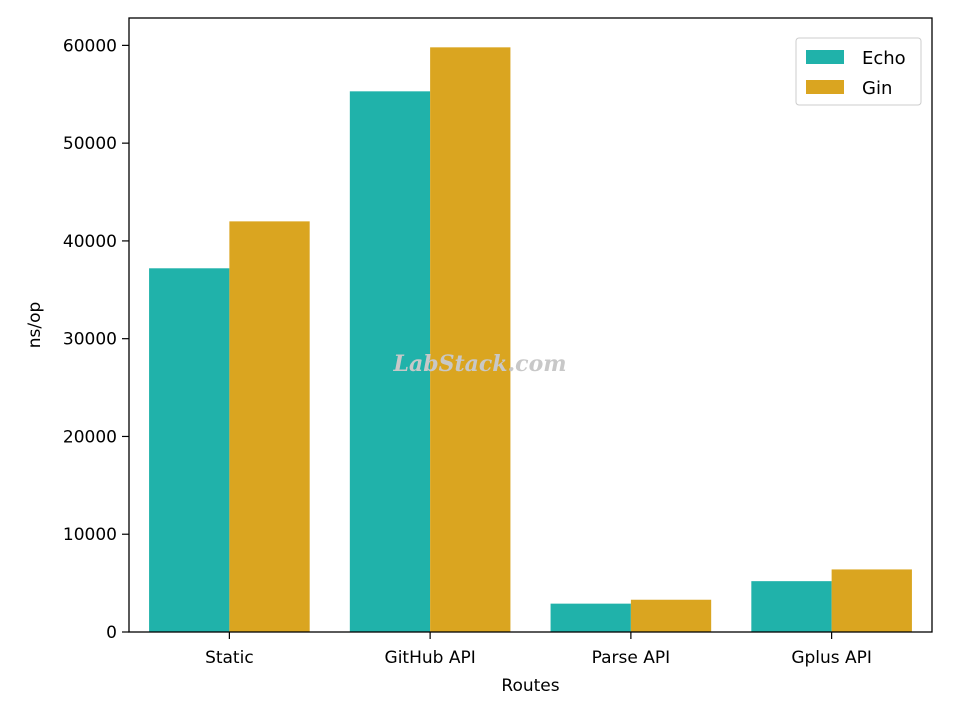 Image resolution: width=960 pixels, height=720 pixels. Describe the element at coordinates (90, 242) in the screenshot. I see `y-tick-label: 40000` at that location.